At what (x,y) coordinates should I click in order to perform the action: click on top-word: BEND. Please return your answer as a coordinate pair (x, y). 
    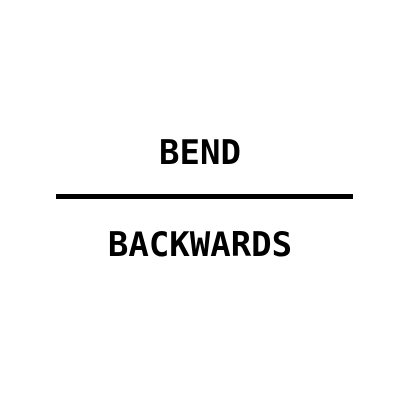
    Looking at the image, I should click on (200, 153).